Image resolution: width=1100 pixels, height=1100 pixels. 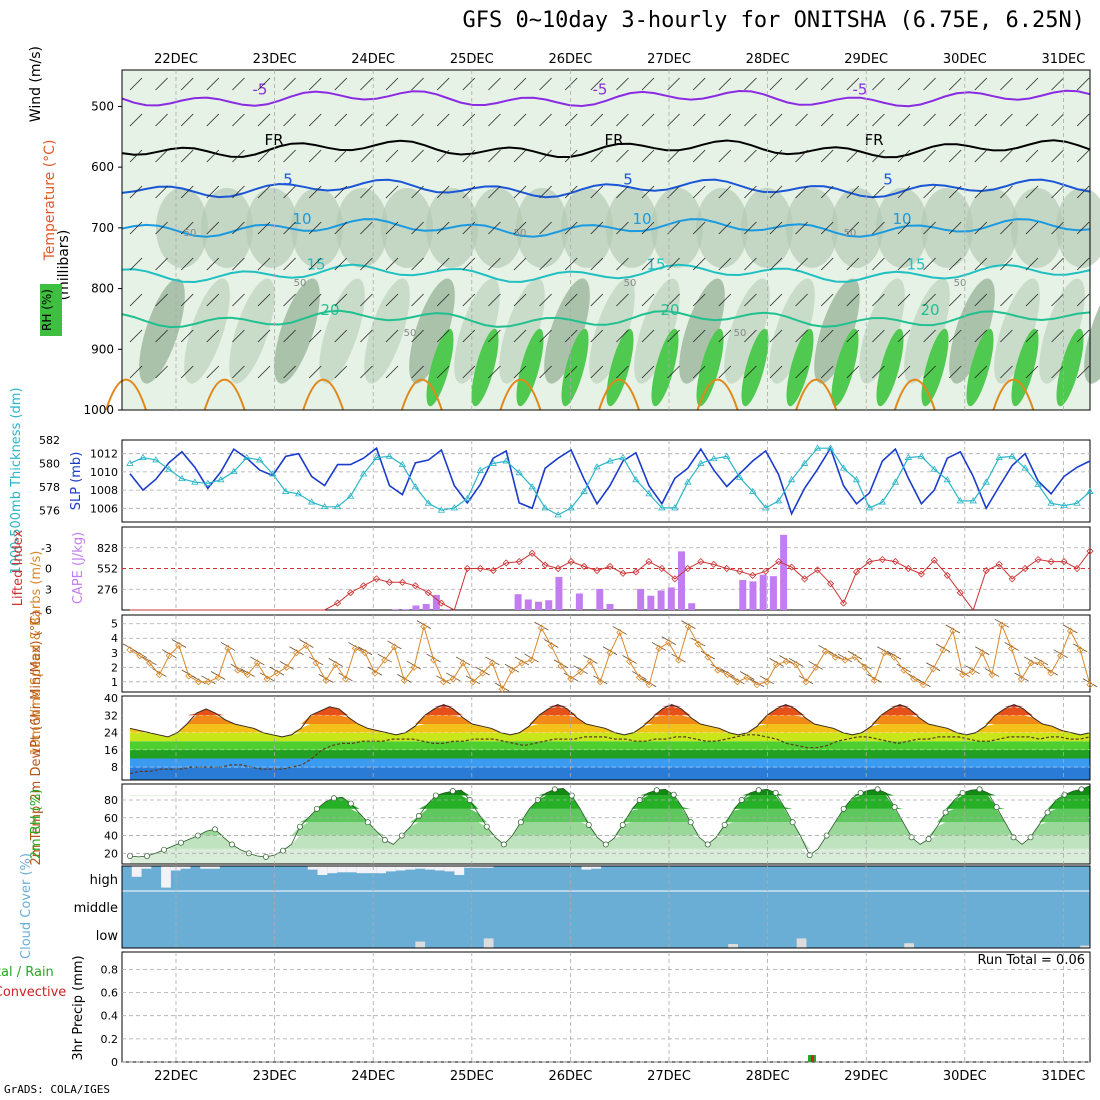 What do you see at coordinates (104, 880) in the screenshot?
I see `cloud-level-label: high` at bounding box center [104, 880].